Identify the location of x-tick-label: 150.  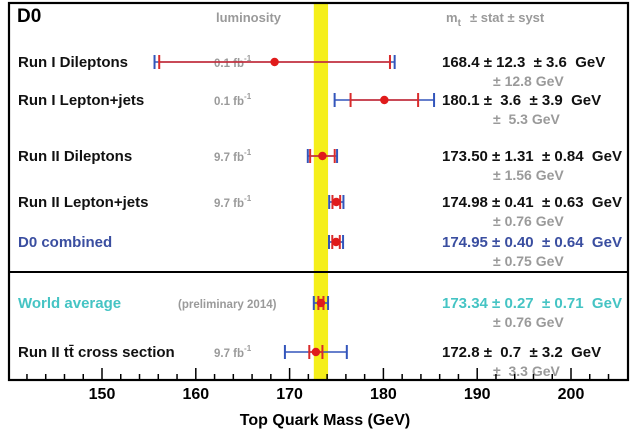
(102, 394).